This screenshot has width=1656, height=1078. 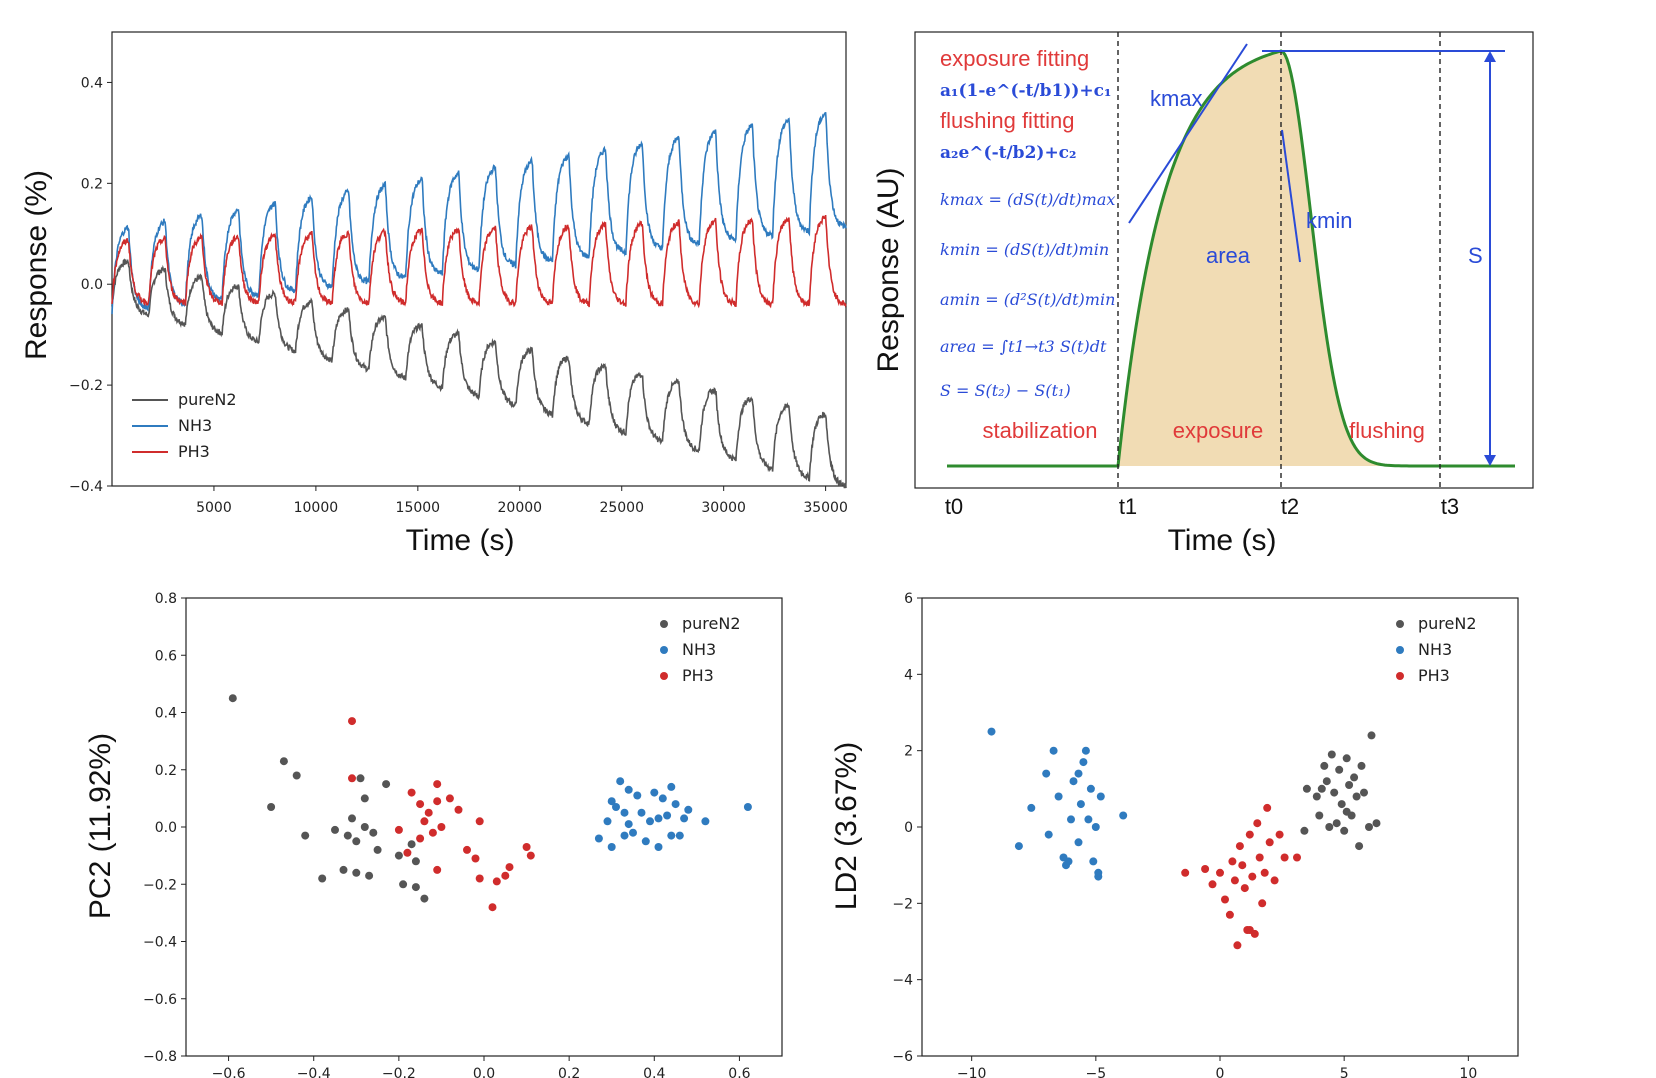 I want to click on series-line-PH3, so click(x=479, y=261).